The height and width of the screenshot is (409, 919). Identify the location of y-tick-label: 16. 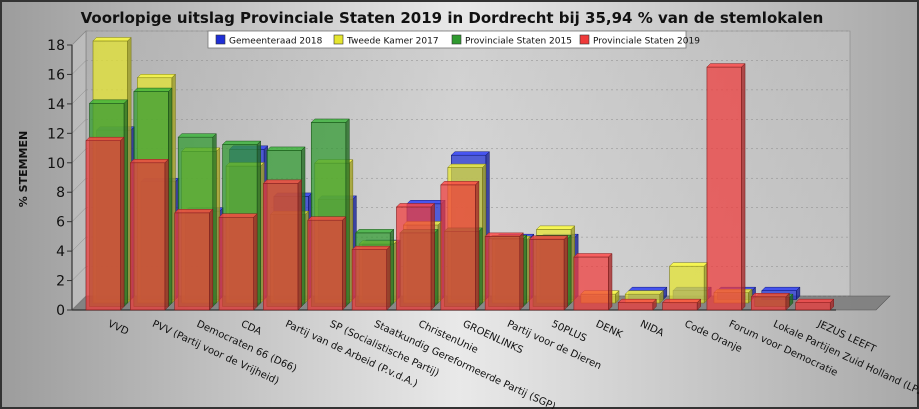
(56, 75).